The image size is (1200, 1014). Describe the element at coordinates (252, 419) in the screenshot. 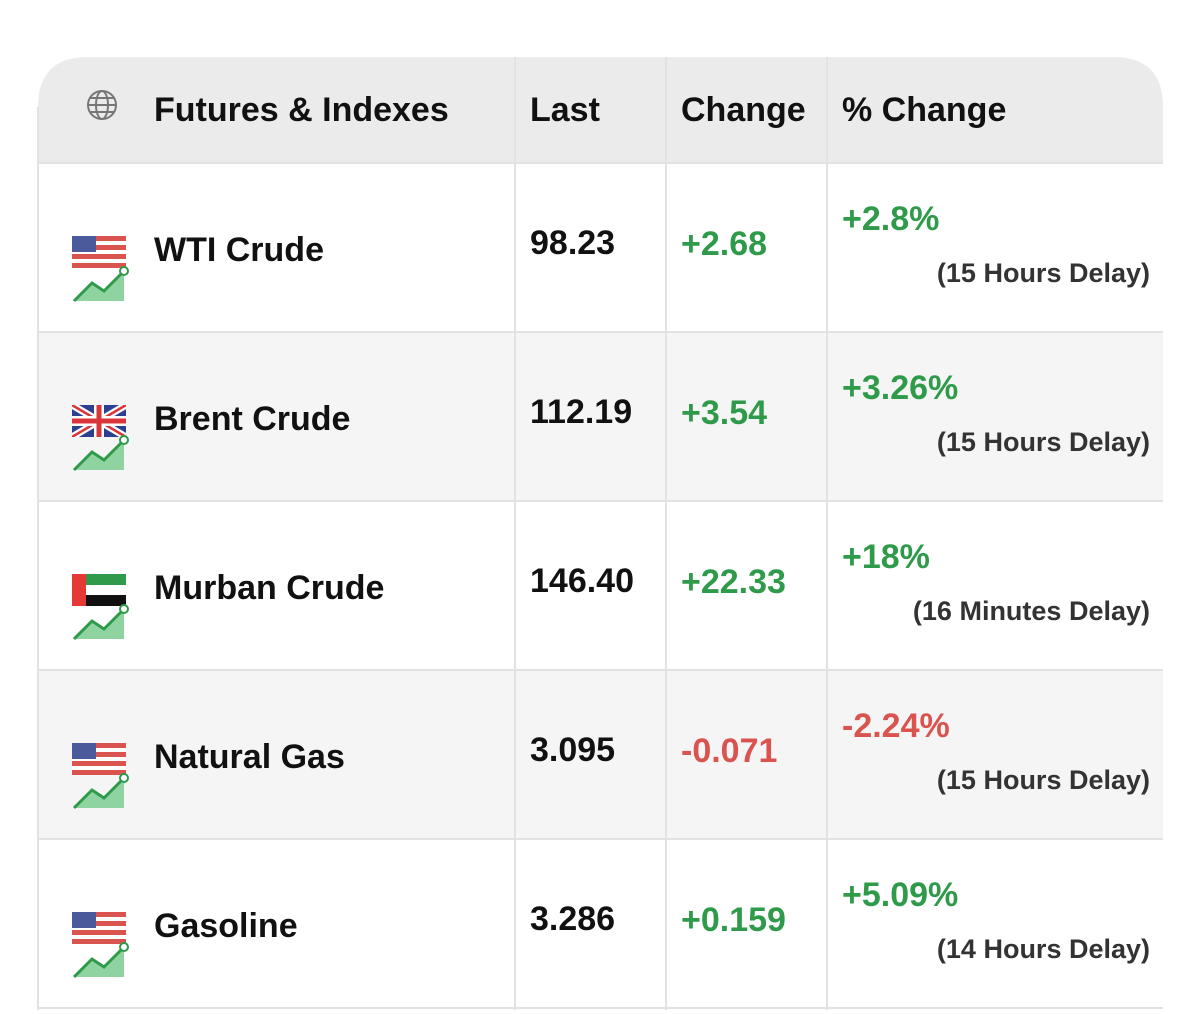

I see `instrument-name: Brent Crude` at that location.